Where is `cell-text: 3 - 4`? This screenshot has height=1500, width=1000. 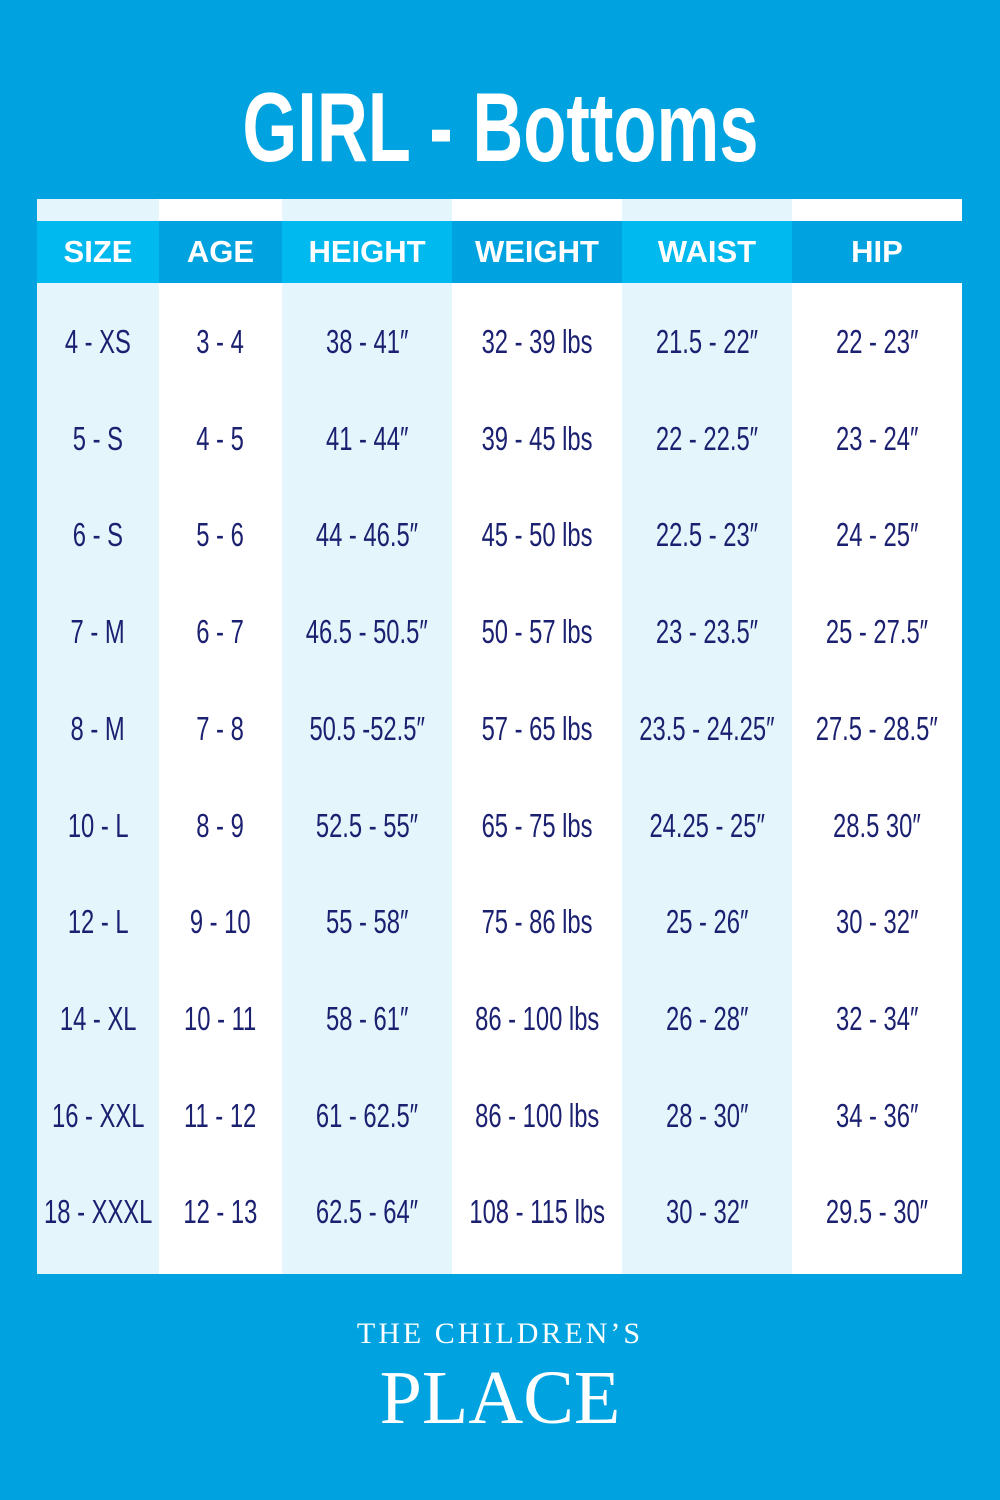 cell-text: 3 - 4 is located at coordinates (220, 341).